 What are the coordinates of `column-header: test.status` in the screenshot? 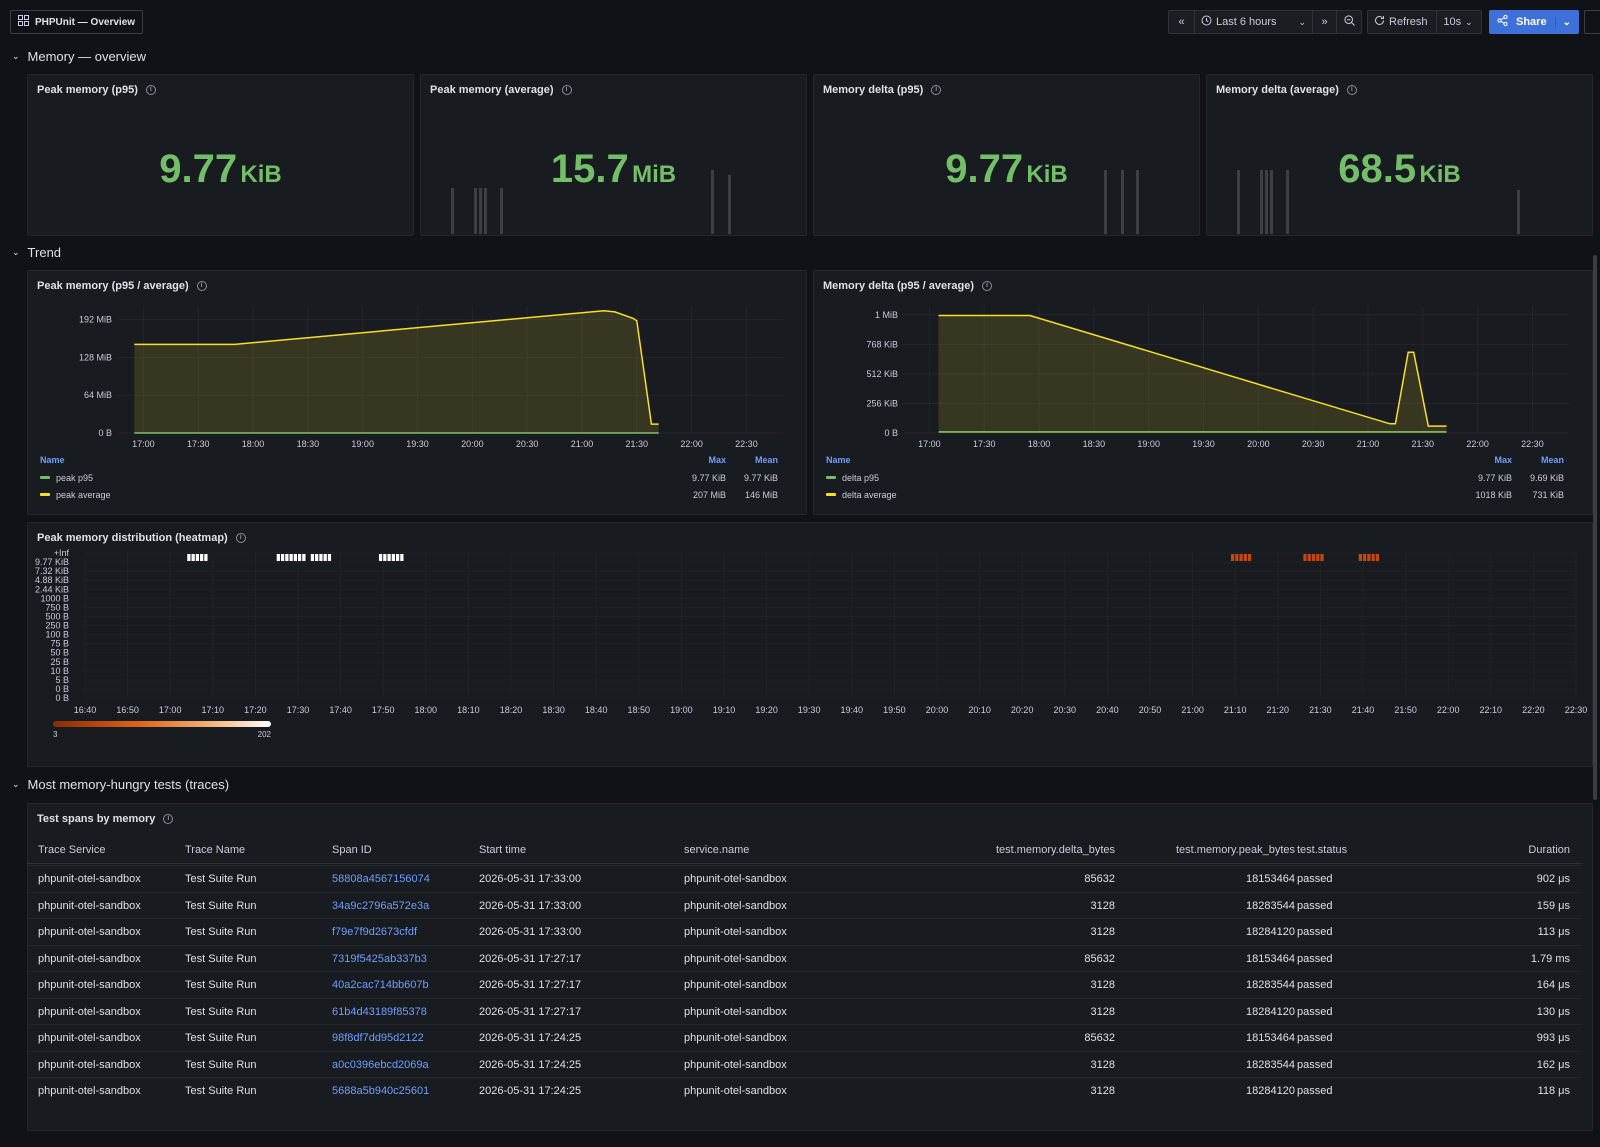 It's located at (1322, 850).